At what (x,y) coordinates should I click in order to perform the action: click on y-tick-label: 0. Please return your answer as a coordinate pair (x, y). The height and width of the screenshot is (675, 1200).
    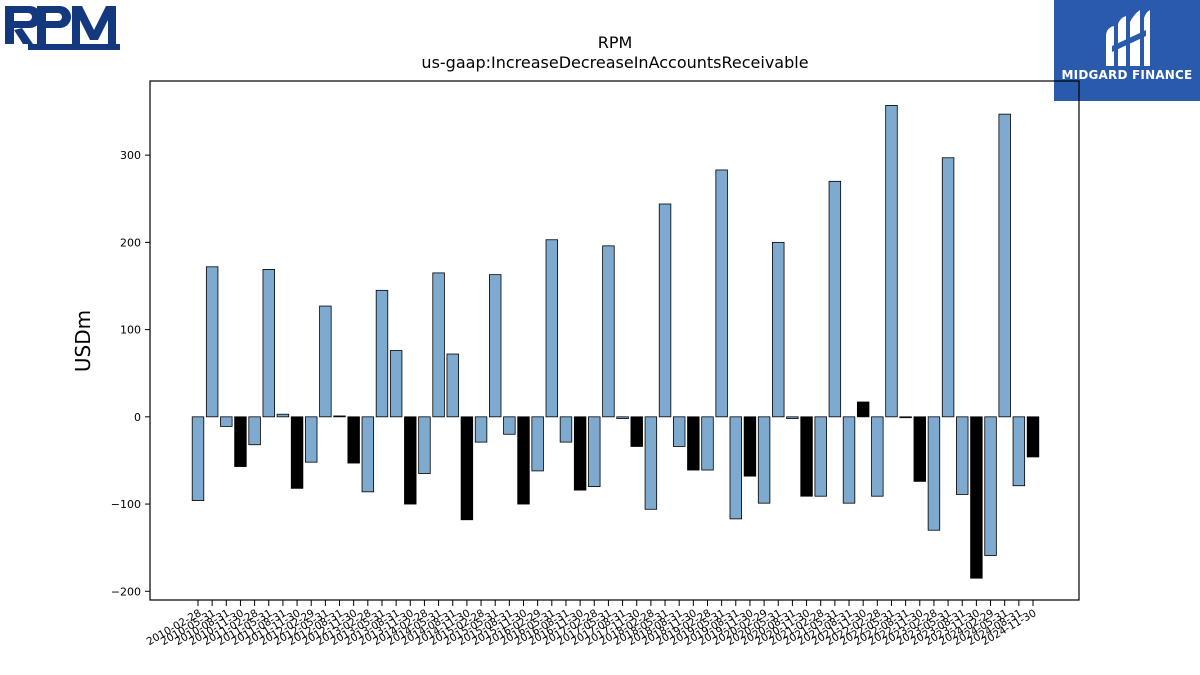
    Looking at the image, I should click on (137, 417).